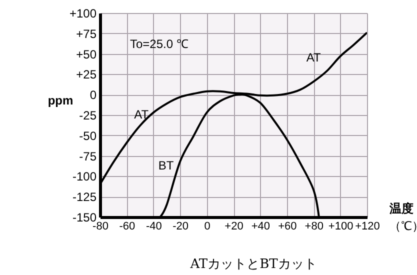 This screenshot has width=417, height=275. I want to click on x-tick-label: -20, so click(180, 226).